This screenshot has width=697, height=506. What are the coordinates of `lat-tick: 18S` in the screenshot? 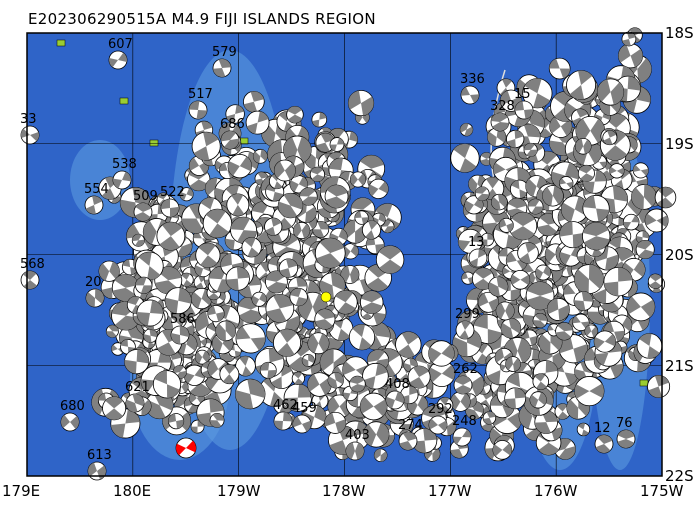 It's located at (679, 33).